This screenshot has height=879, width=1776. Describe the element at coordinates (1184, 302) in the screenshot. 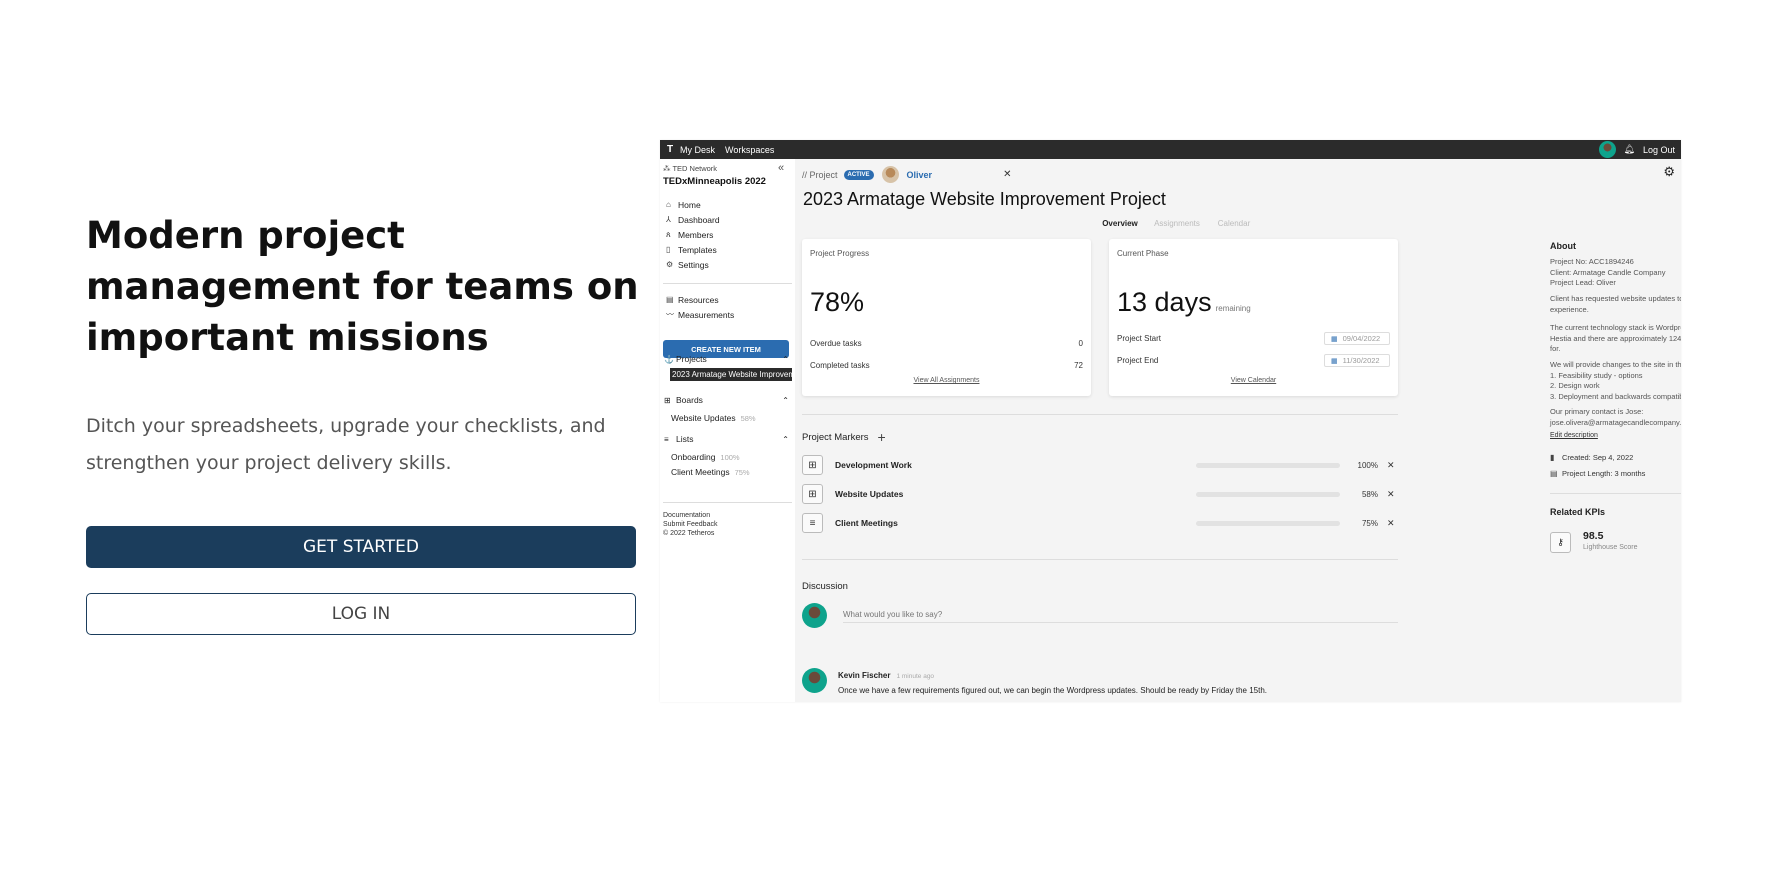

I see `phase-value: 13 days remaining` at that location.